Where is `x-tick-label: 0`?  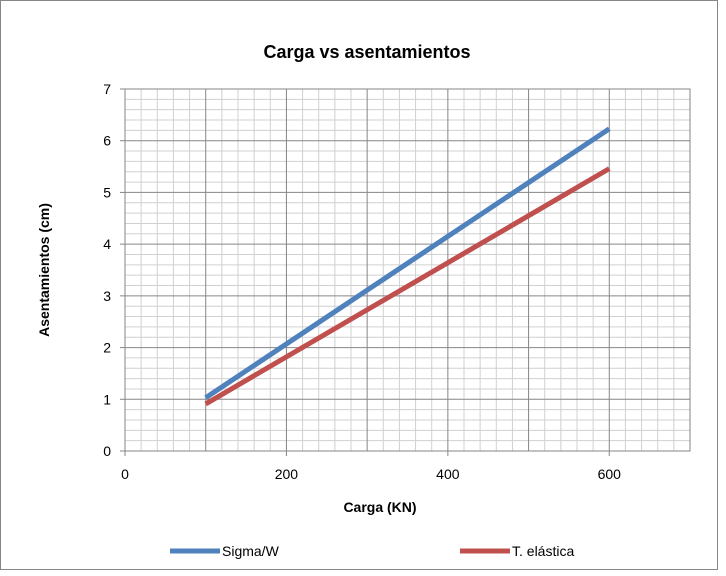
x-tick-label: 0 is located at coordinates (125, 474).